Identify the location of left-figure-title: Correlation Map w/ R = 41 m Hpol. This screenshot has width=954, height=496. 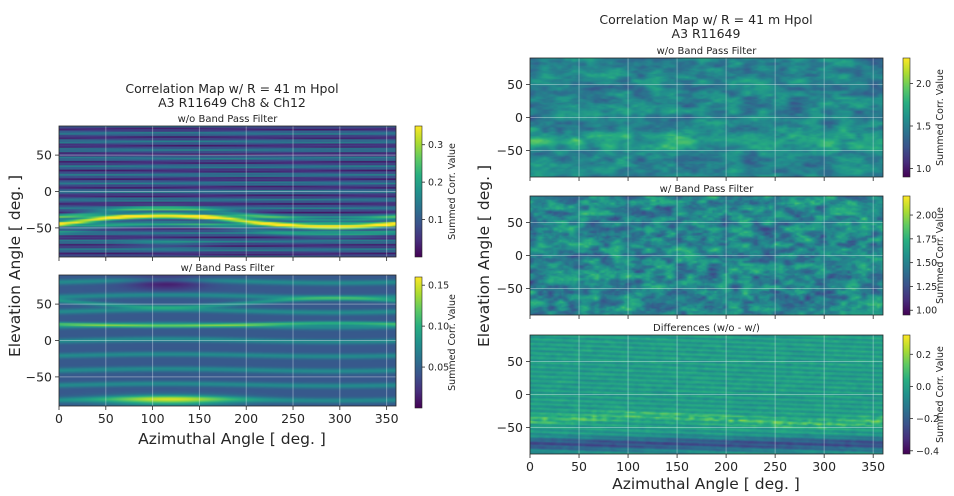
(231, 88).